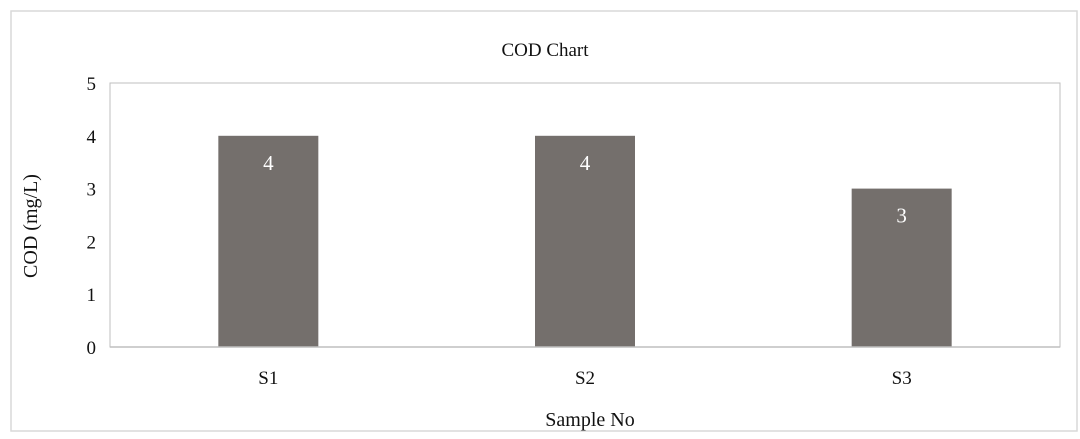 The height and width of the screenshot is (439, 1080). What do you see at coordinates (585, 163) in the screenshot?
I see `data-label-s2: 4` at bounding box center [585, 163].